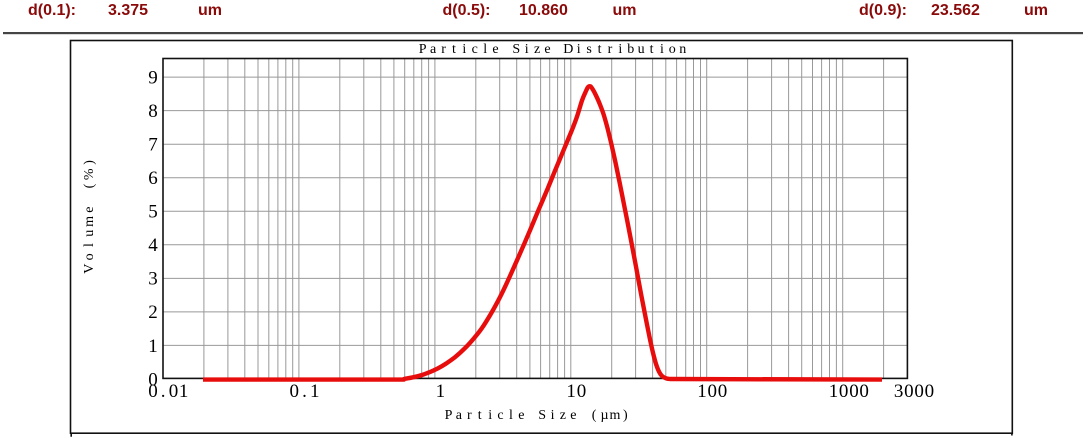 The image size is (1087, 438). Describe the element at coordinates (305, 391) in the screenshot. I see `svg-text: 0.1` at that location.